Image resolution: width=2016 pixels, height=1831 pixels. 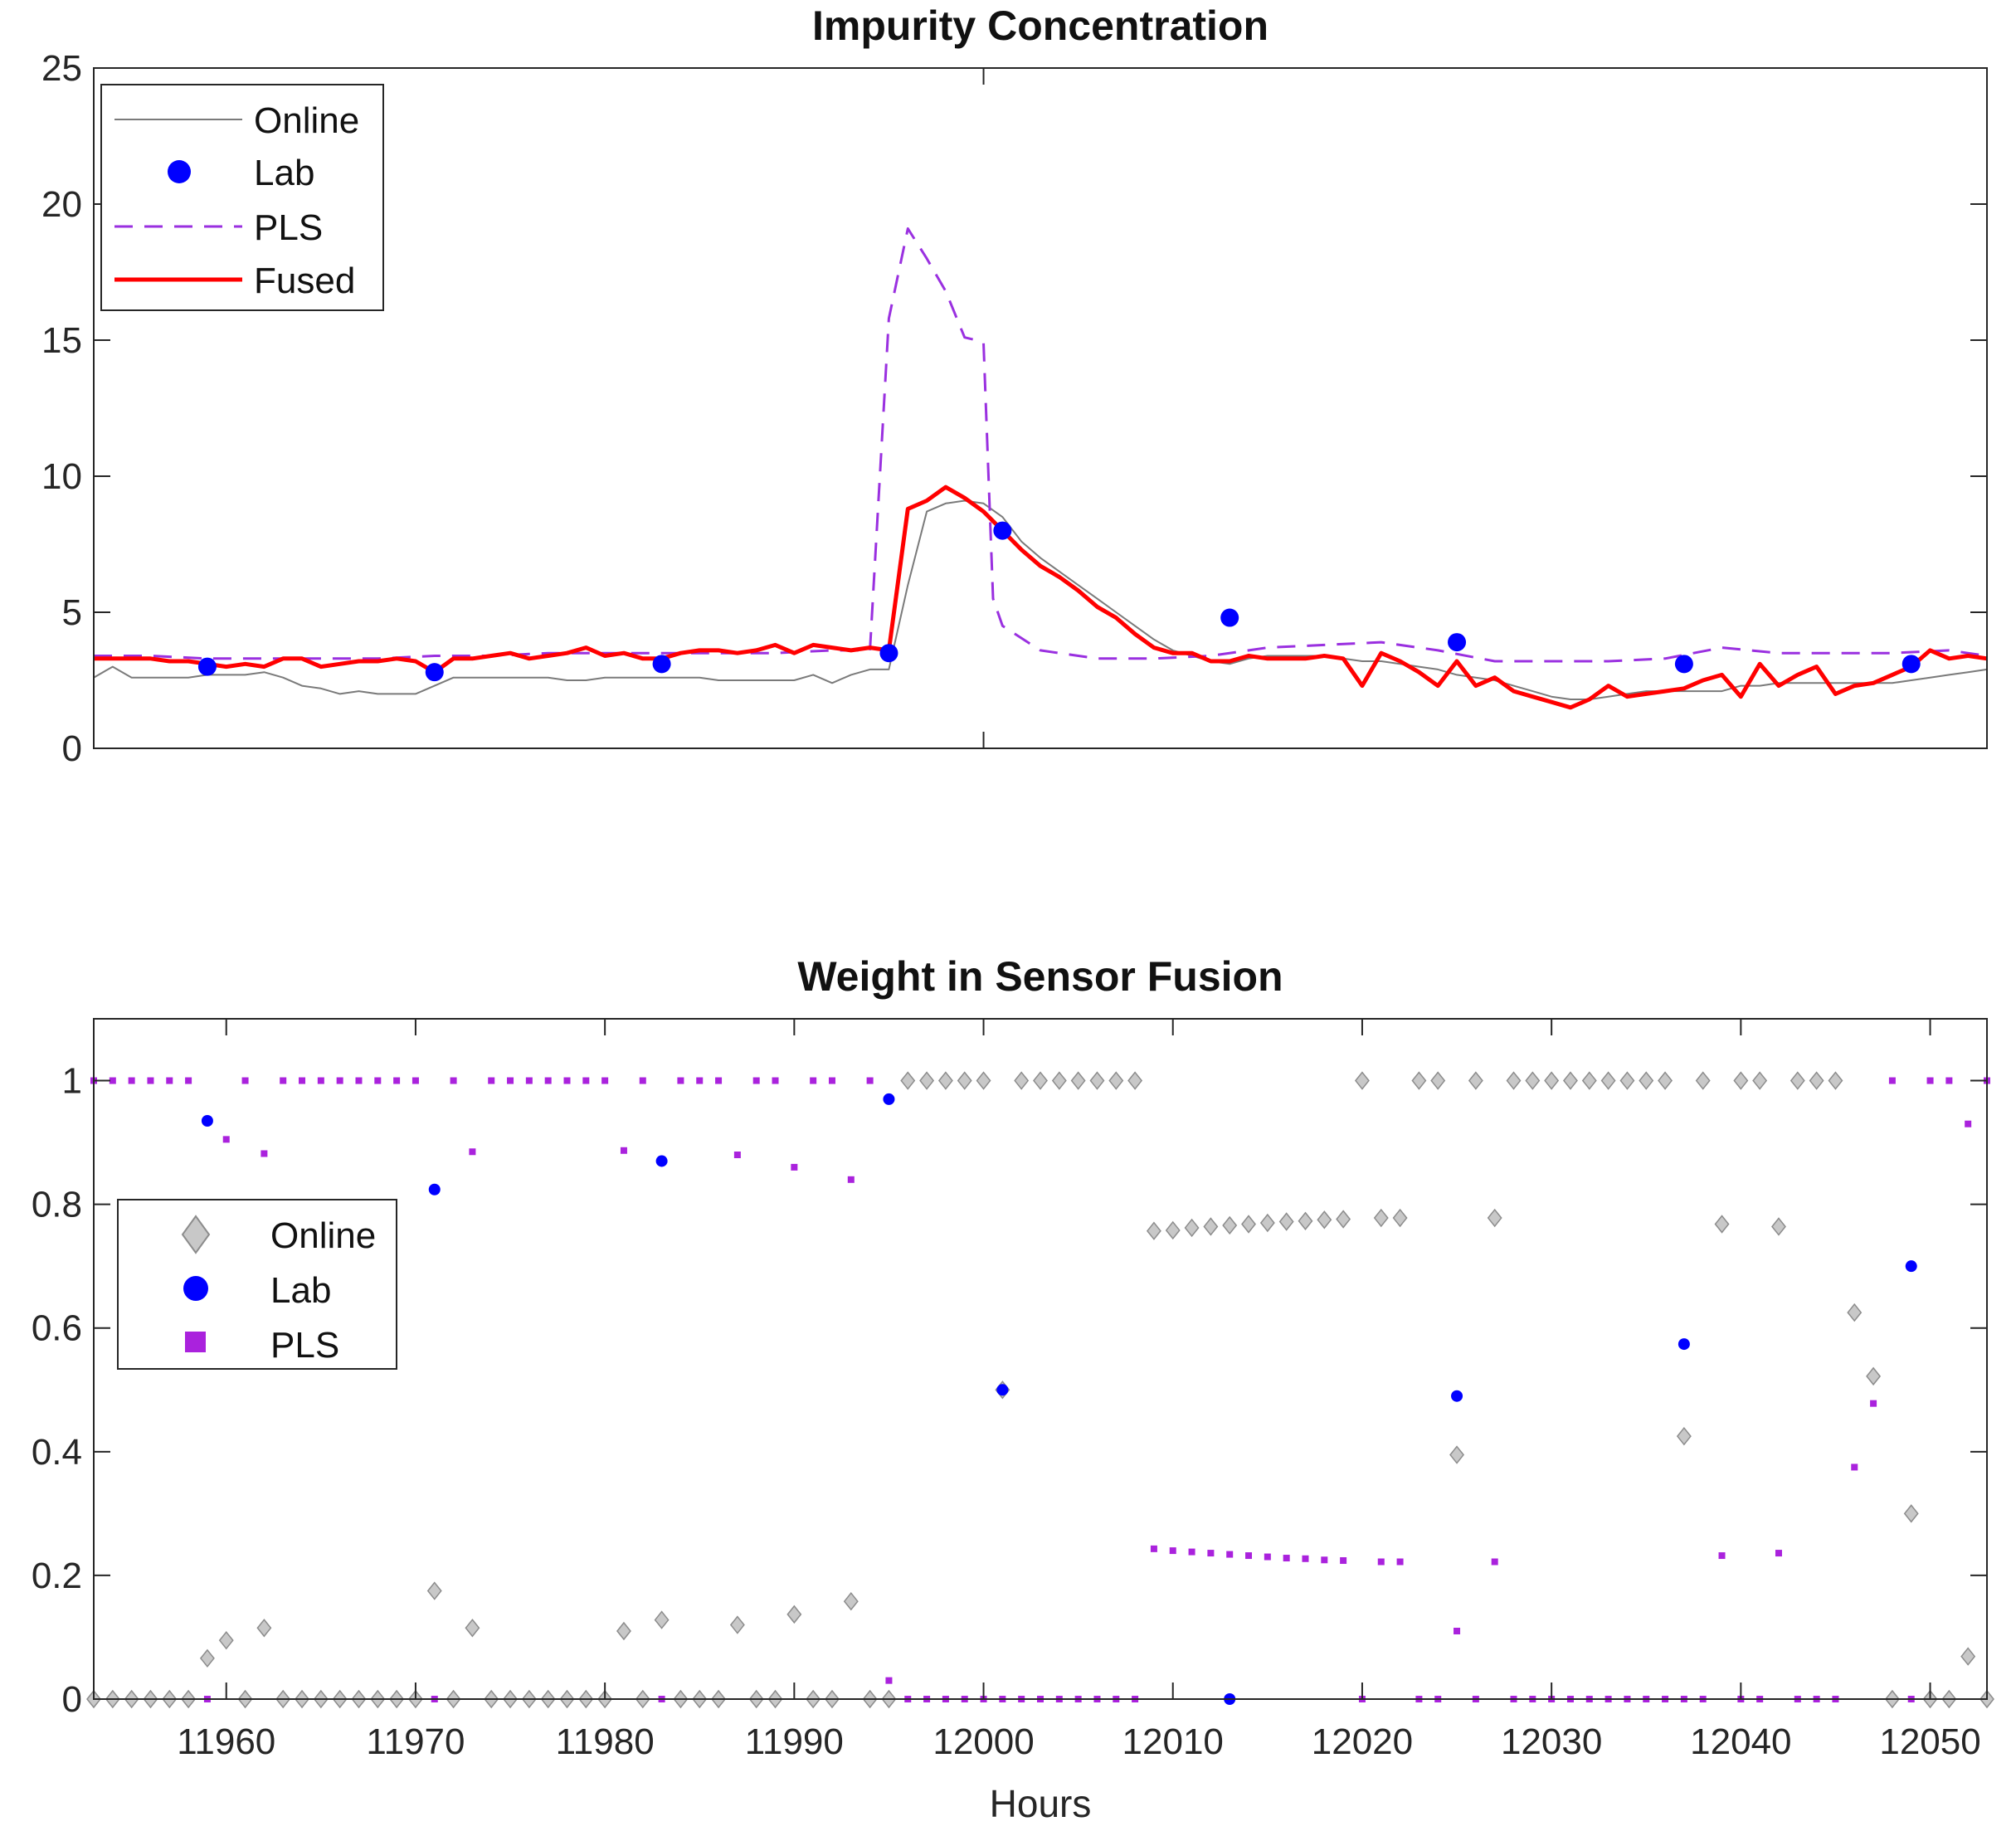 I want to click on y-tick-label: 0.8, so click(x=57, y=1205).